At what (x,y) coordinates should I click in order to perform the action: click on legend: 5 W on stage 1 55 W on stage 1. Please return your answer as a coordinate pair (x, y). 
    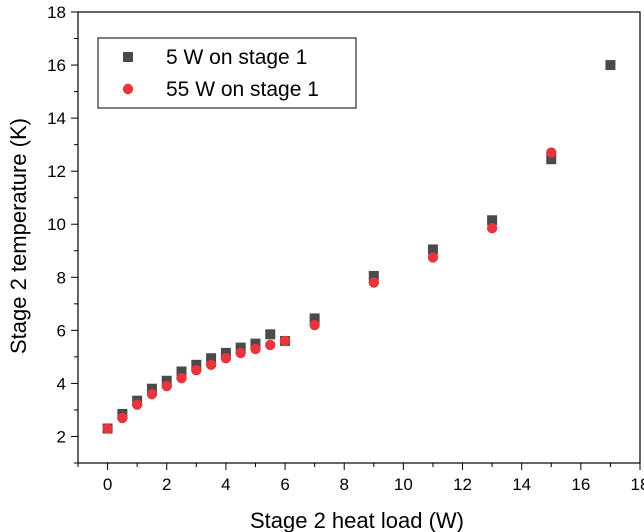
    Looking at the image, I should click on (227, 73).